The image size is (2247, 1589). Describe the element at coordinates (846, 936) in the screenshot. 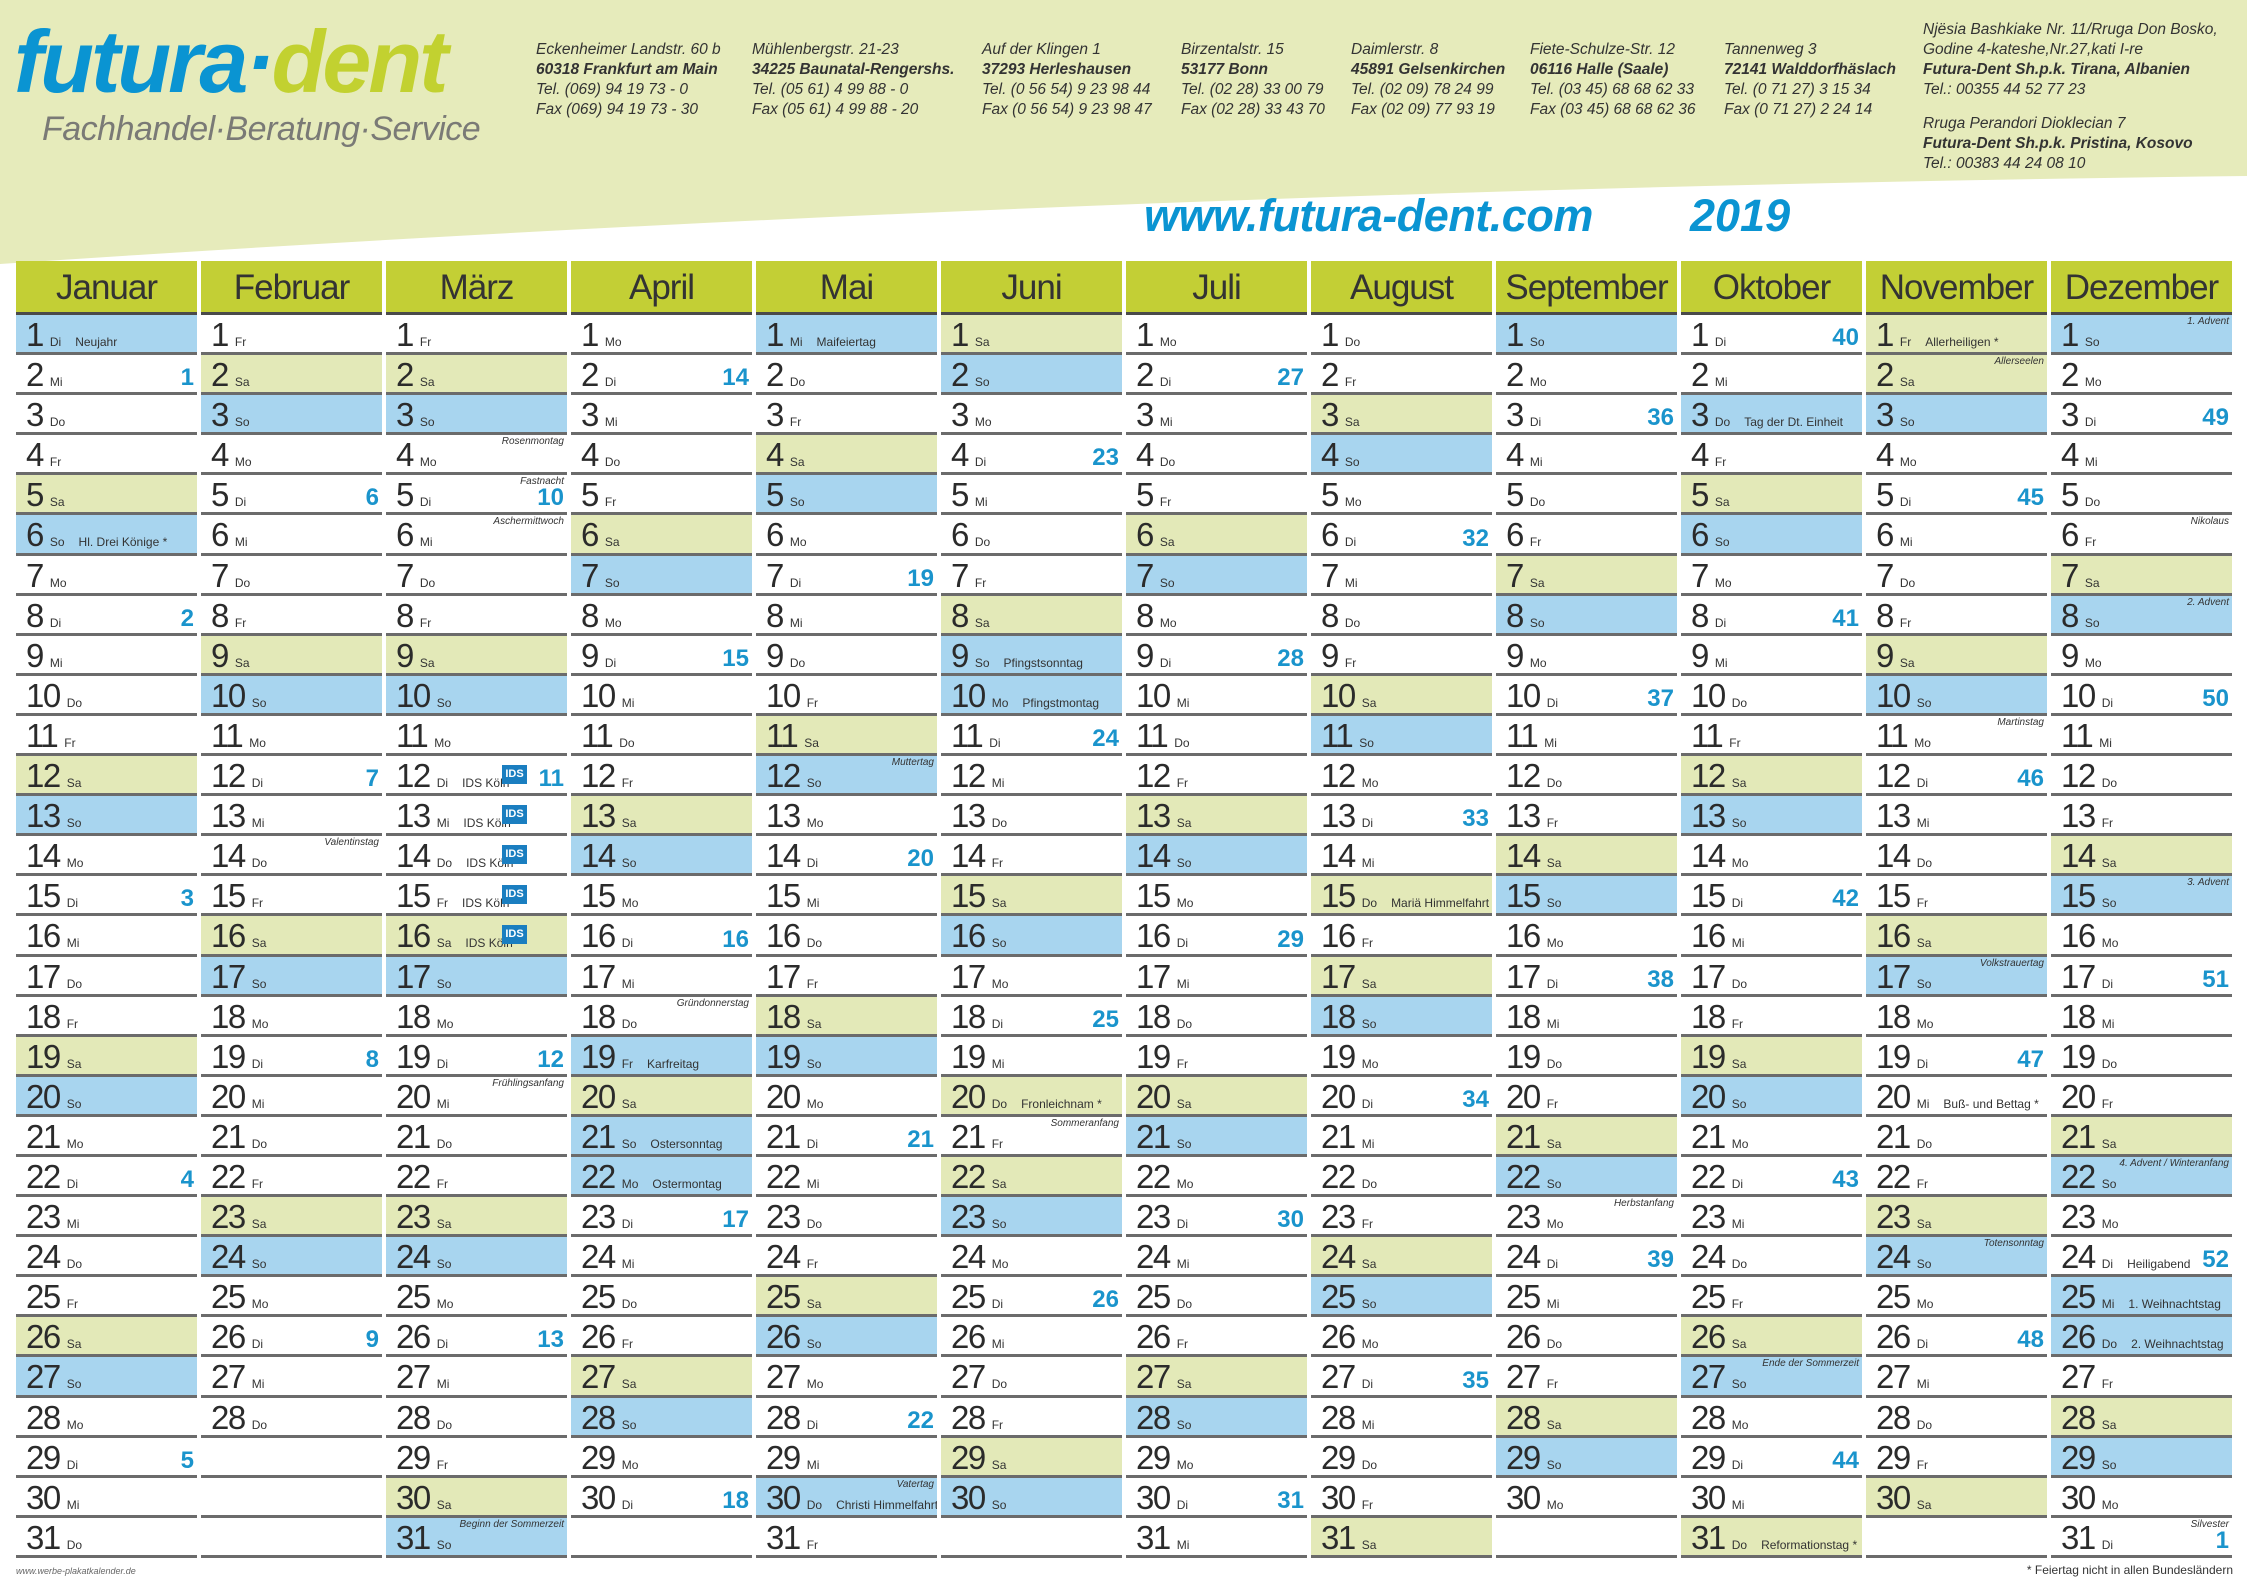

I see `day-cell: 16 Do` at that location.